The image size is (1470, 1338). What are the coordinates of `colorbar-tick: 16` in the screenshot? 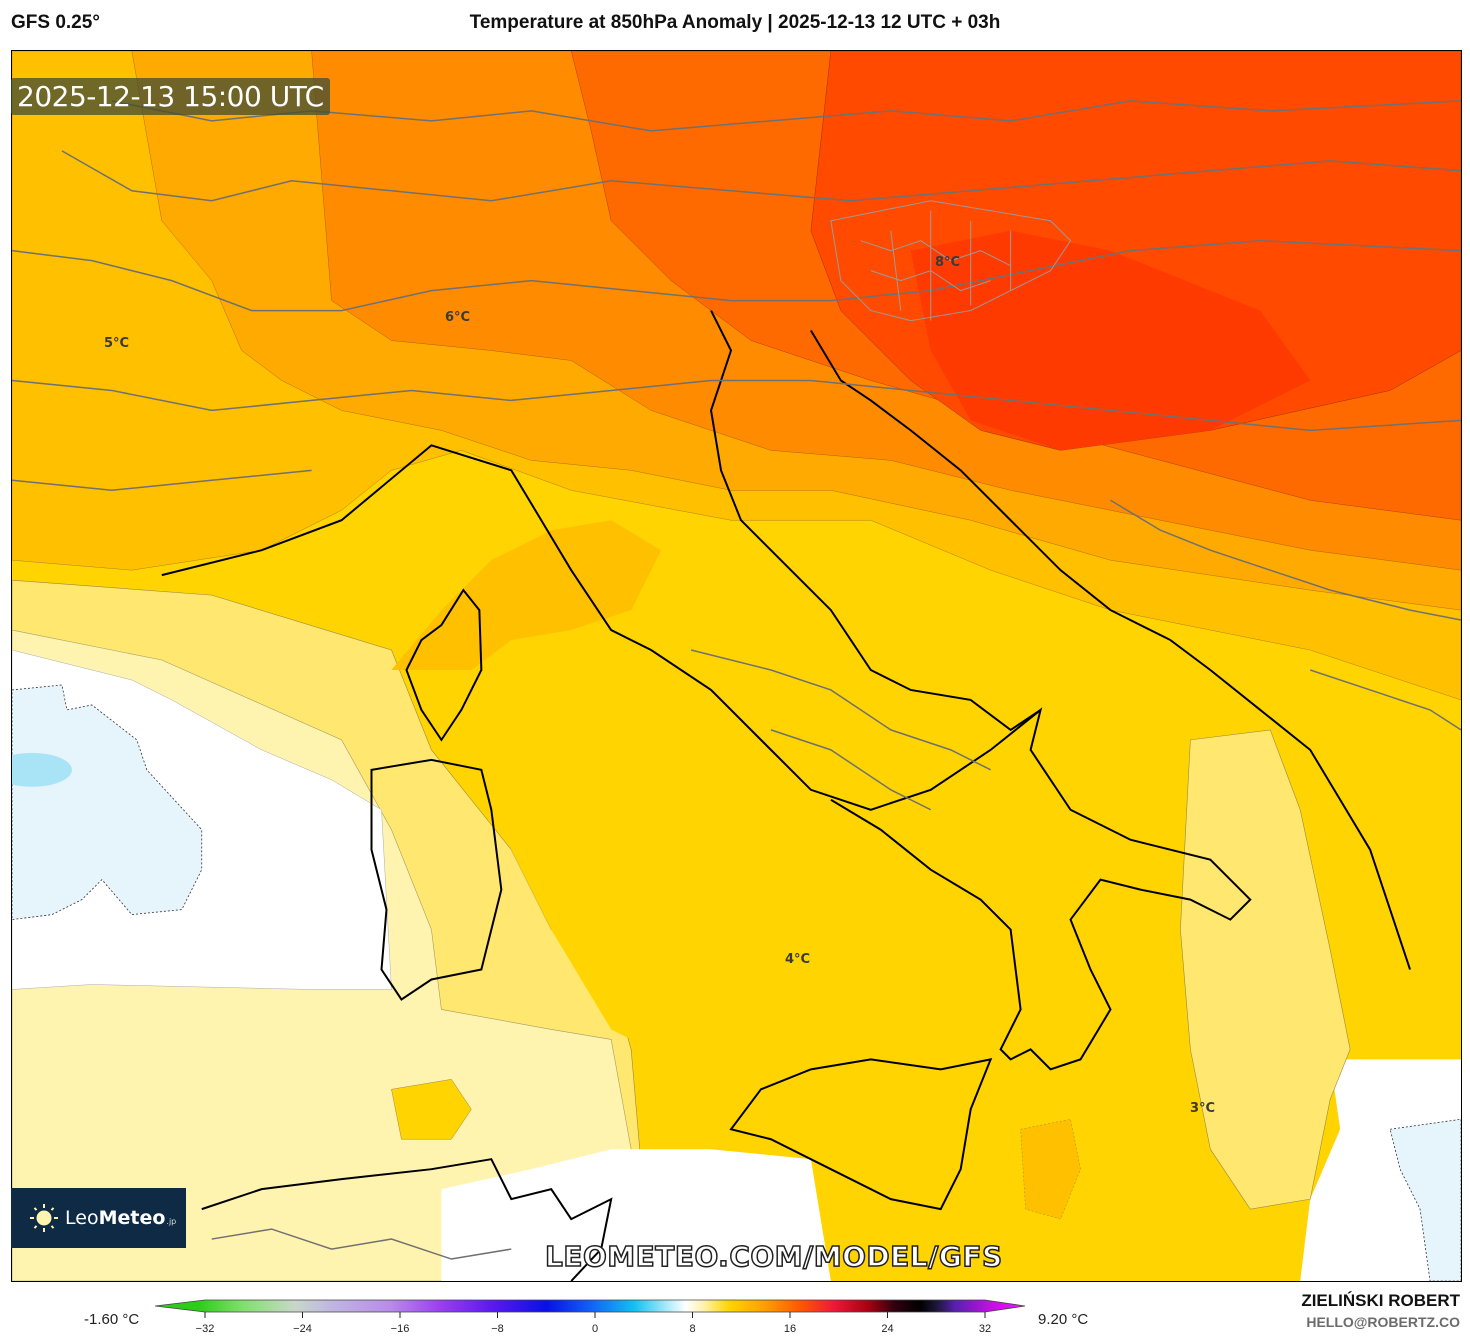 It's located at (790, 1329).